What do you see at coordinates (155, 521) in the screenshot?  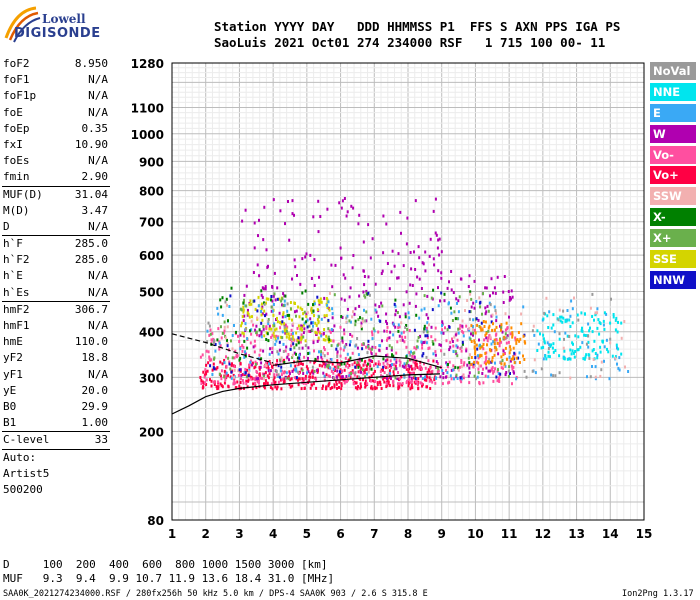 I see `y-tick-label: 80` at bounding box center [155, 521].